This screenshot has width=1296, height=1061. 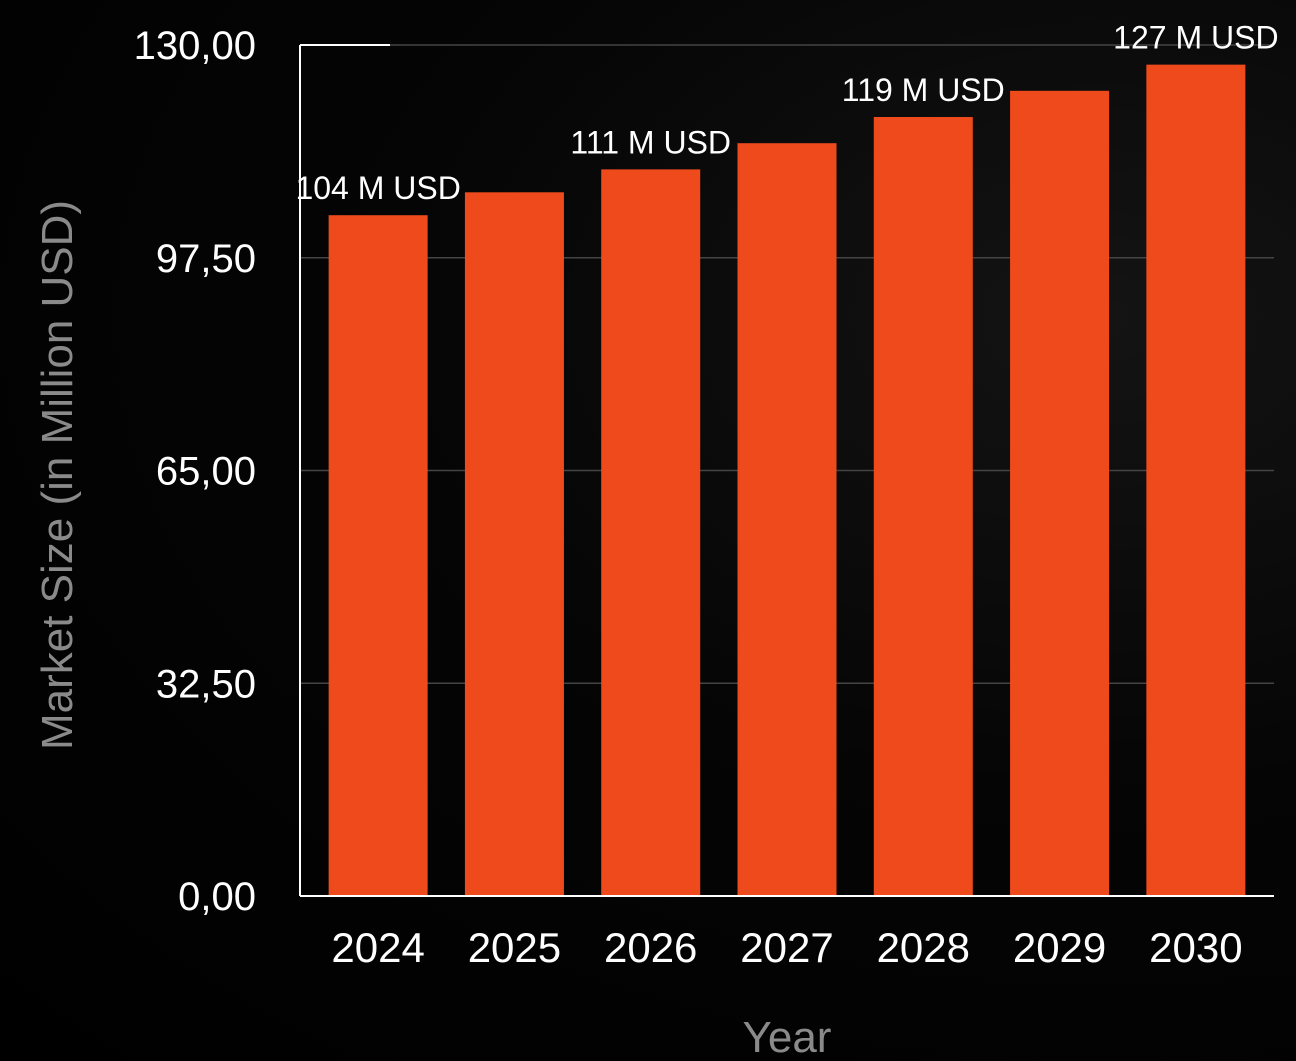 I want to click on x-tick-label: 2029, so click(x=1059, y=947).